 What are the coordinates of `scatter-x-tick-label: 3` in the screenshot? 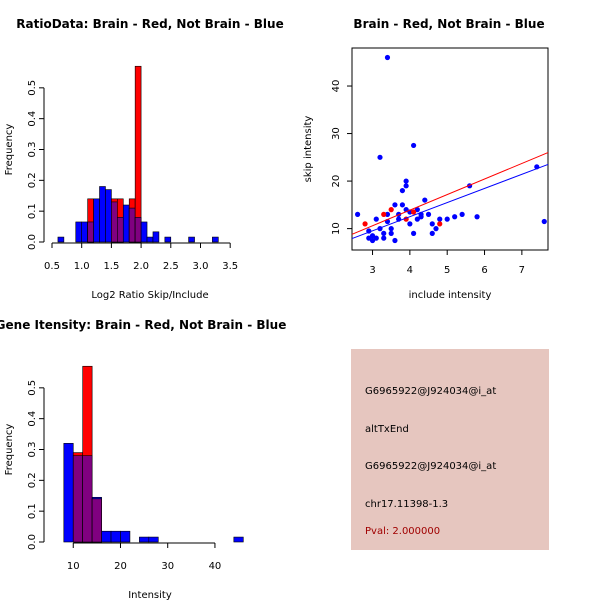 It's located at (372, 270).